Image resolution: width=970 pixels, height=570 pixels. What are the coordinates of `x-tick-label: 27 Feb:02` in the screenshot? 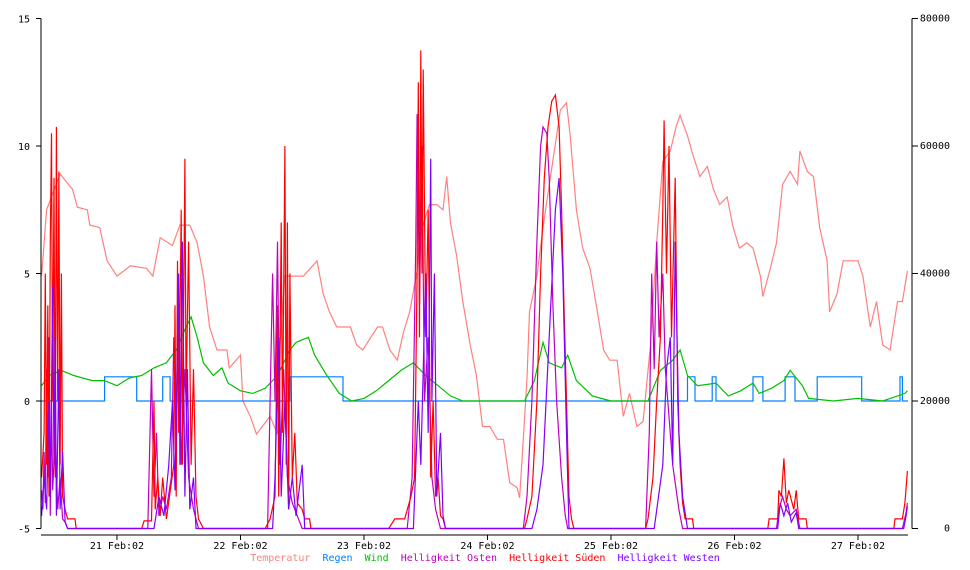 It's located at (858, 546).